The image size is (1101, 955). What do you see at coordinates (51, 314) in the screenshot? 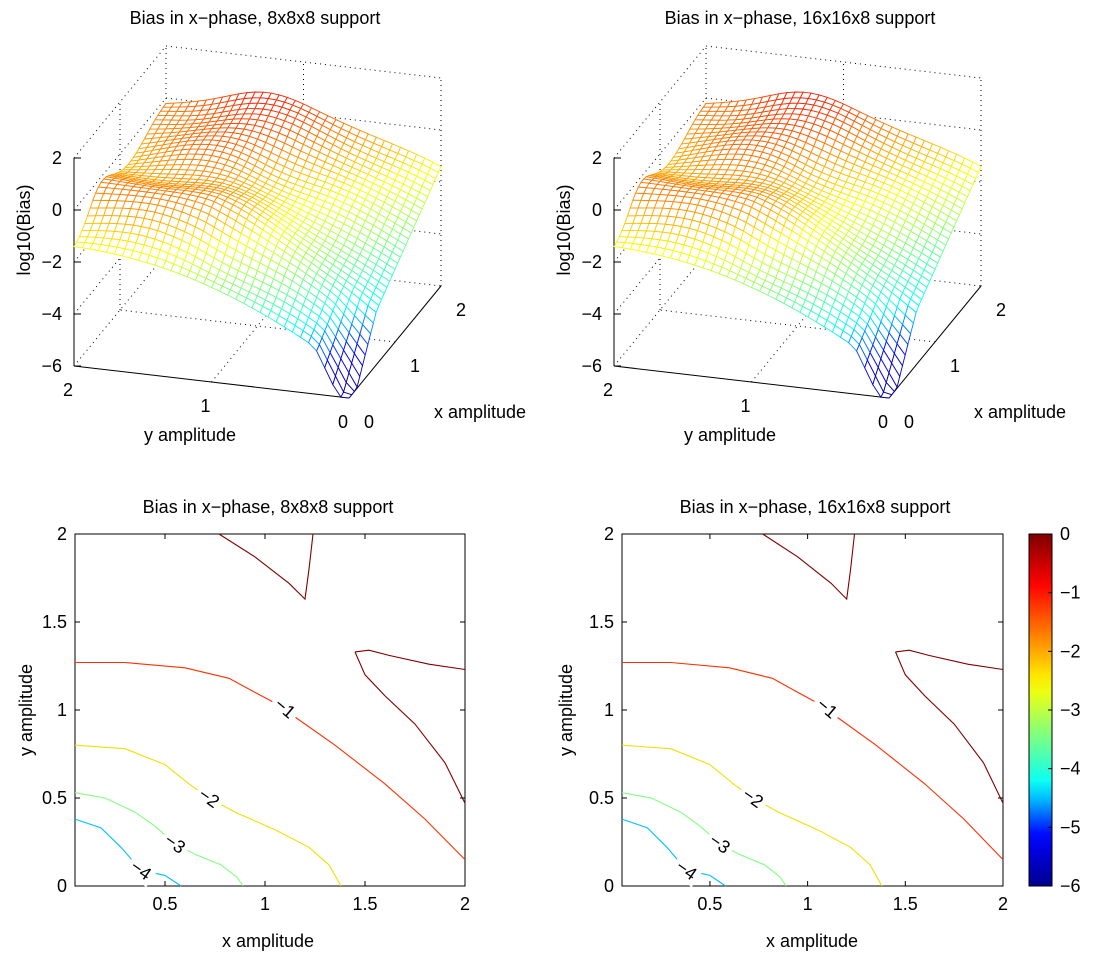
I see `z-tick-label: −4` at bounding box center [51, 314].